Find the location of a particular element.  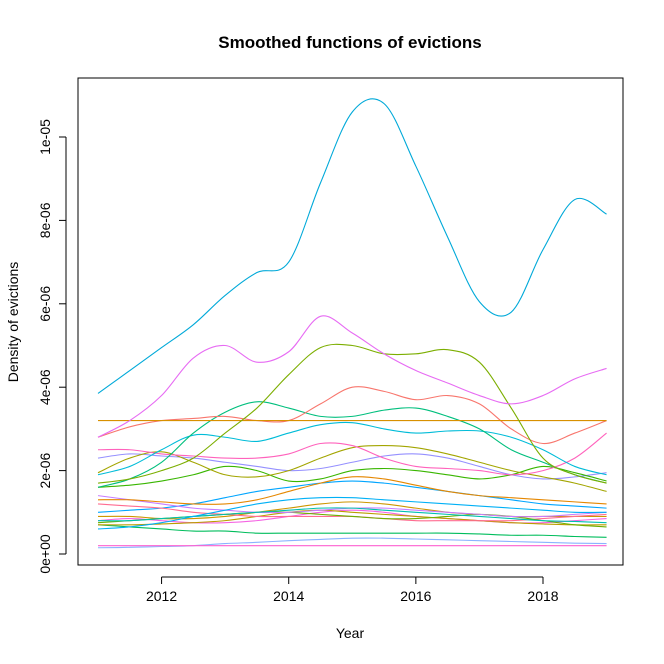

y-tick-label: 1e-05 is located at coordinates (45, 137).